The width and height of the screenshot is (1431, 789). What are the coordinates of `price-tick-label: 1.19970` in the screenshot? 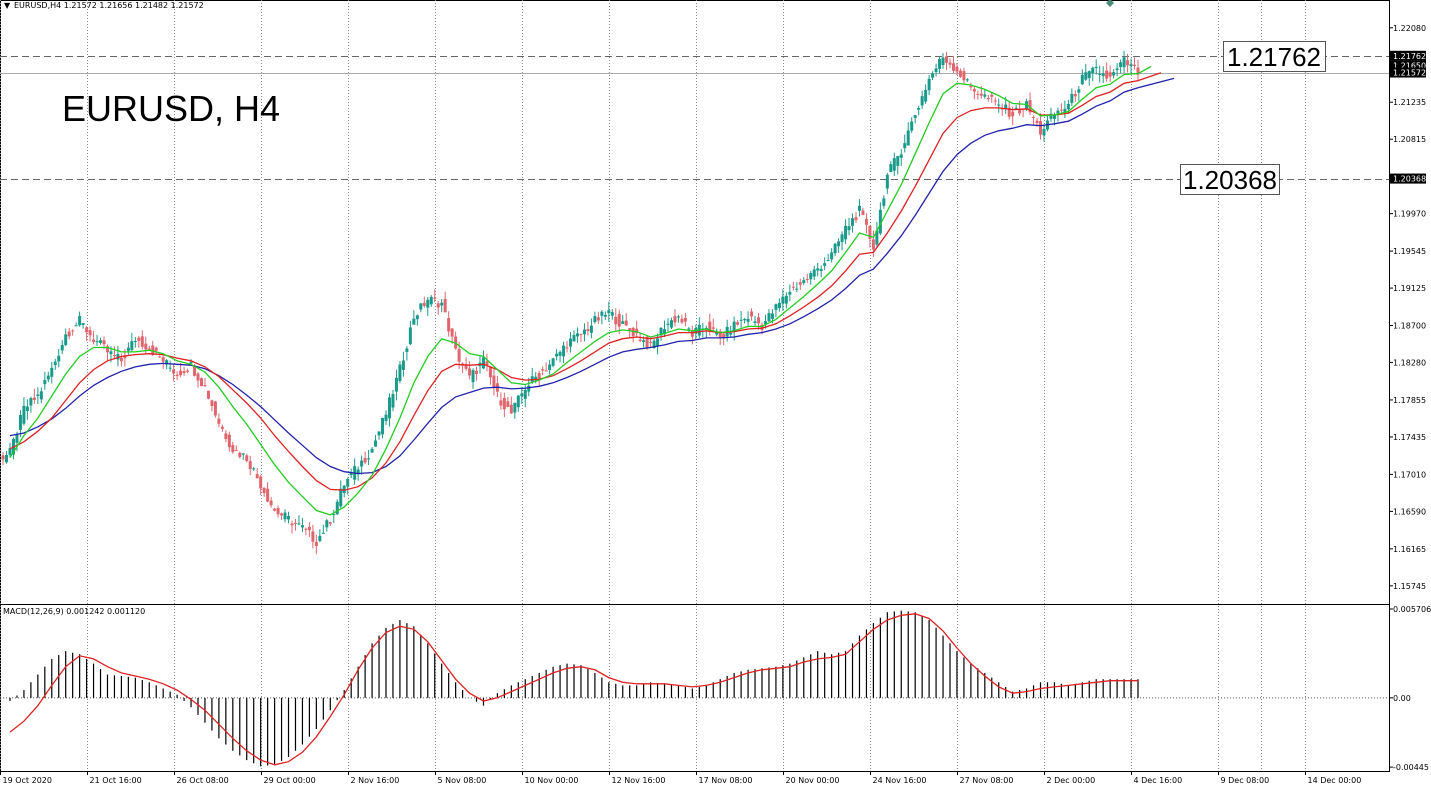 It's located at (1409, 214).